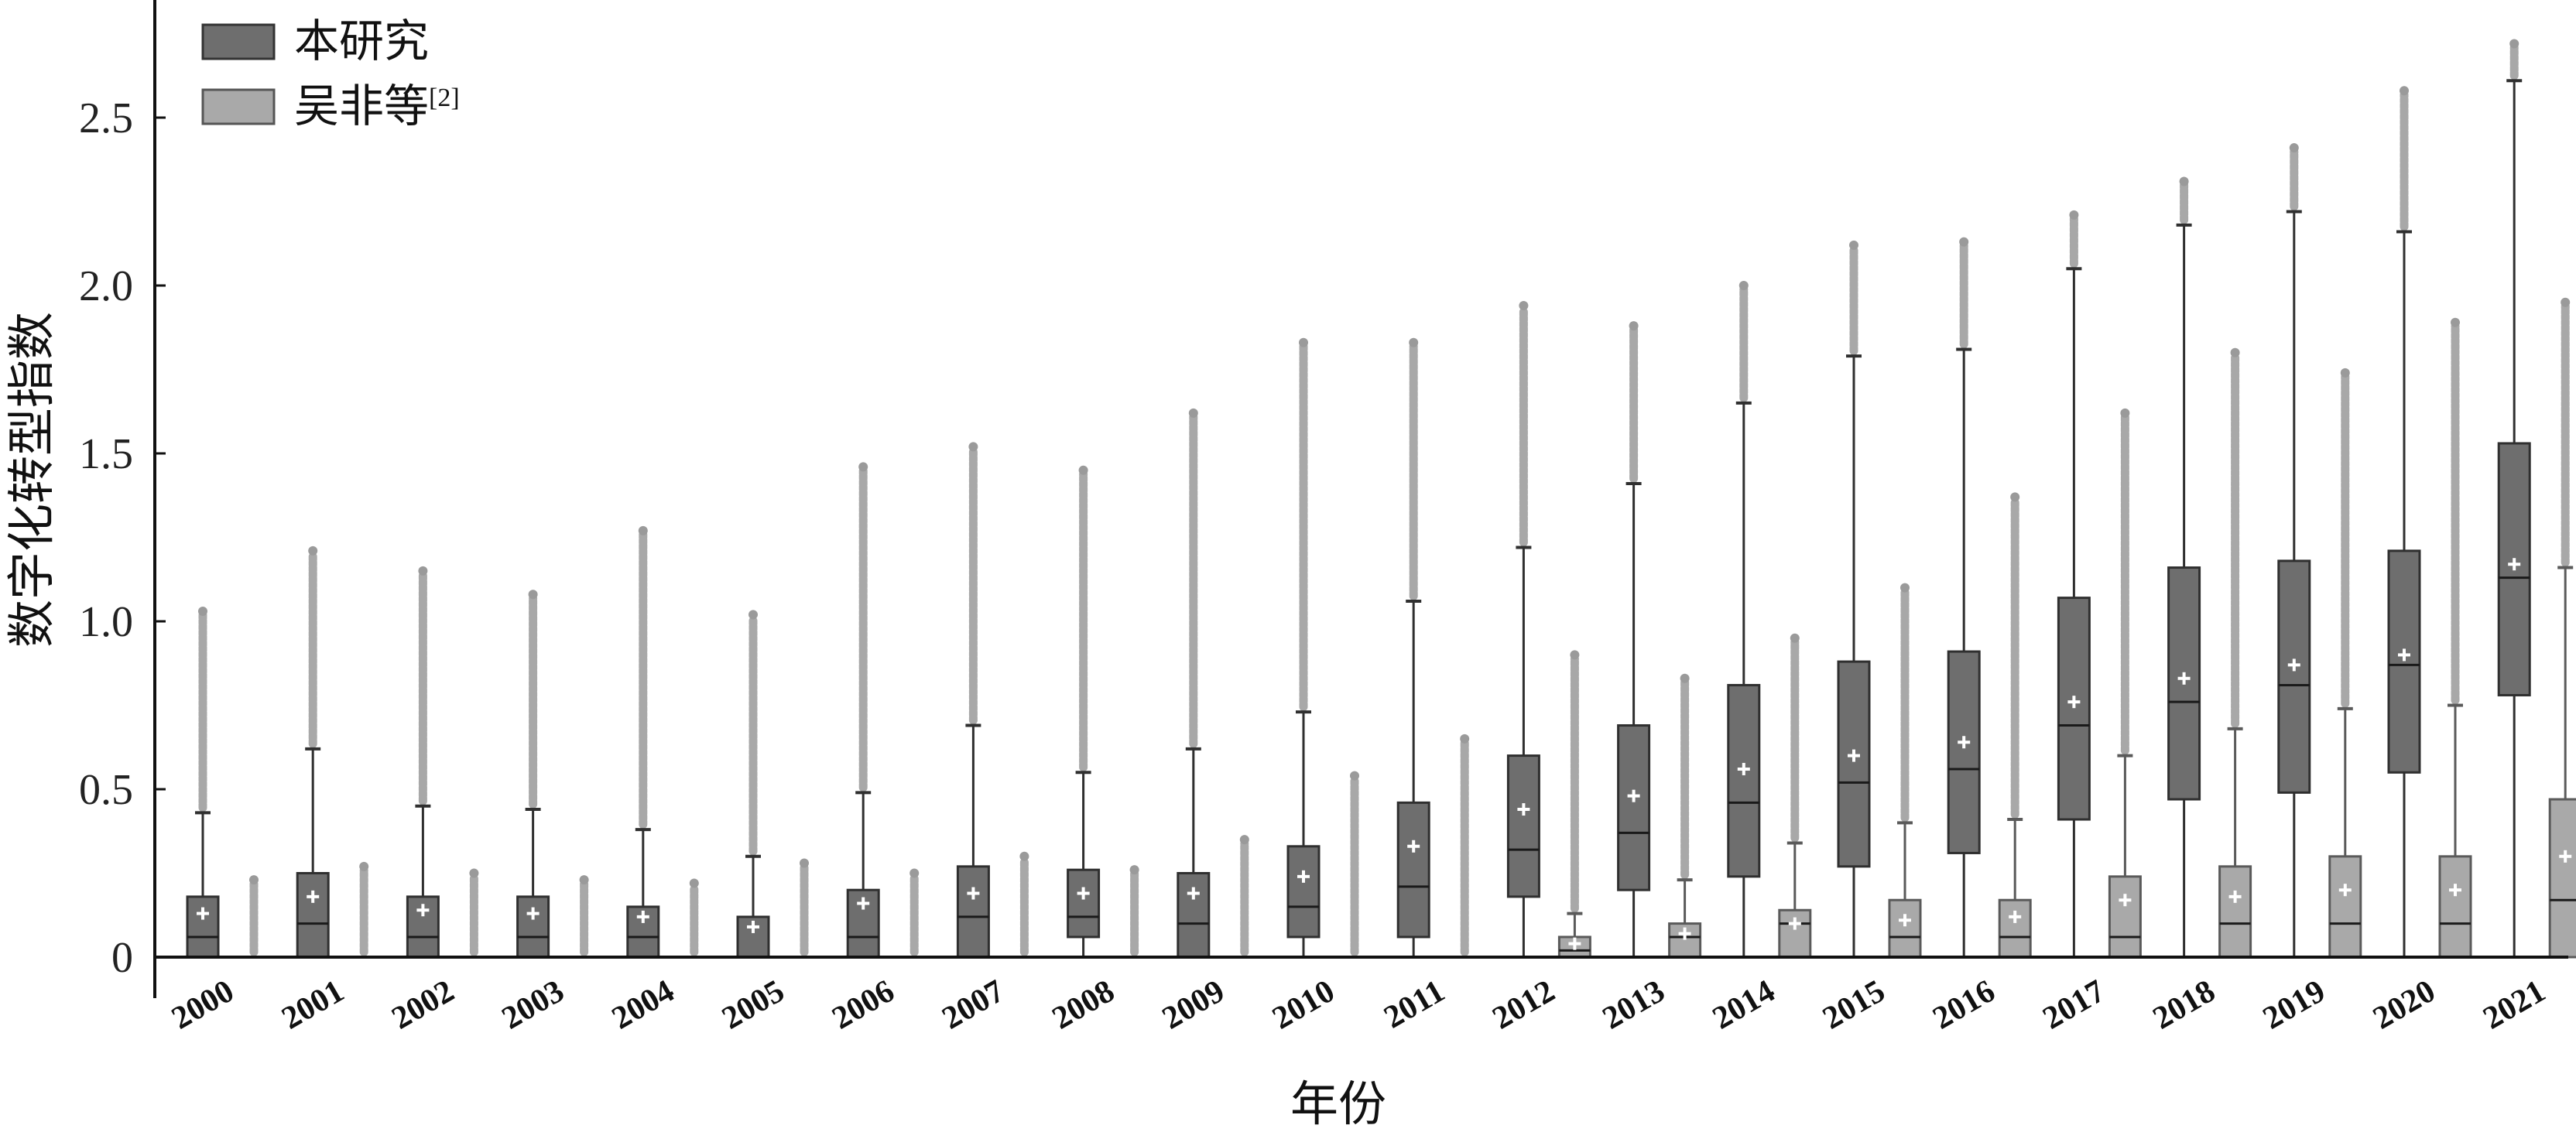 This screenshot has height=1132, width=2576. What do you see at coordinates (1854, 1005) in the screenshot?
I see `x-tick-label: 2015` at bounding box center [1854, 1005].